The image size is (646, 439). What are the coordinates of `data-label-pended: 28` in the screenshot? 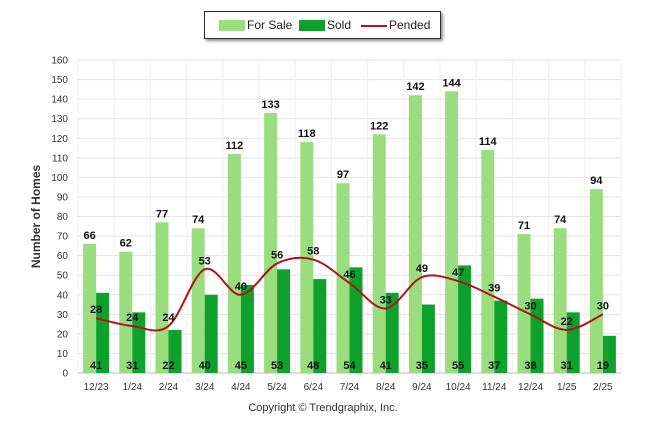 It's located at (96, 310).